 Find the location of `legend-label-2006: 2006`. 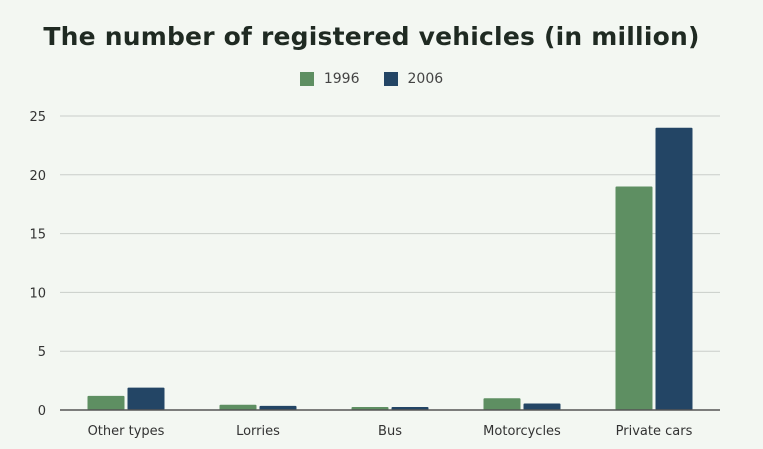

legend-label-2006: 2006 is located at coordinates (425, 79).